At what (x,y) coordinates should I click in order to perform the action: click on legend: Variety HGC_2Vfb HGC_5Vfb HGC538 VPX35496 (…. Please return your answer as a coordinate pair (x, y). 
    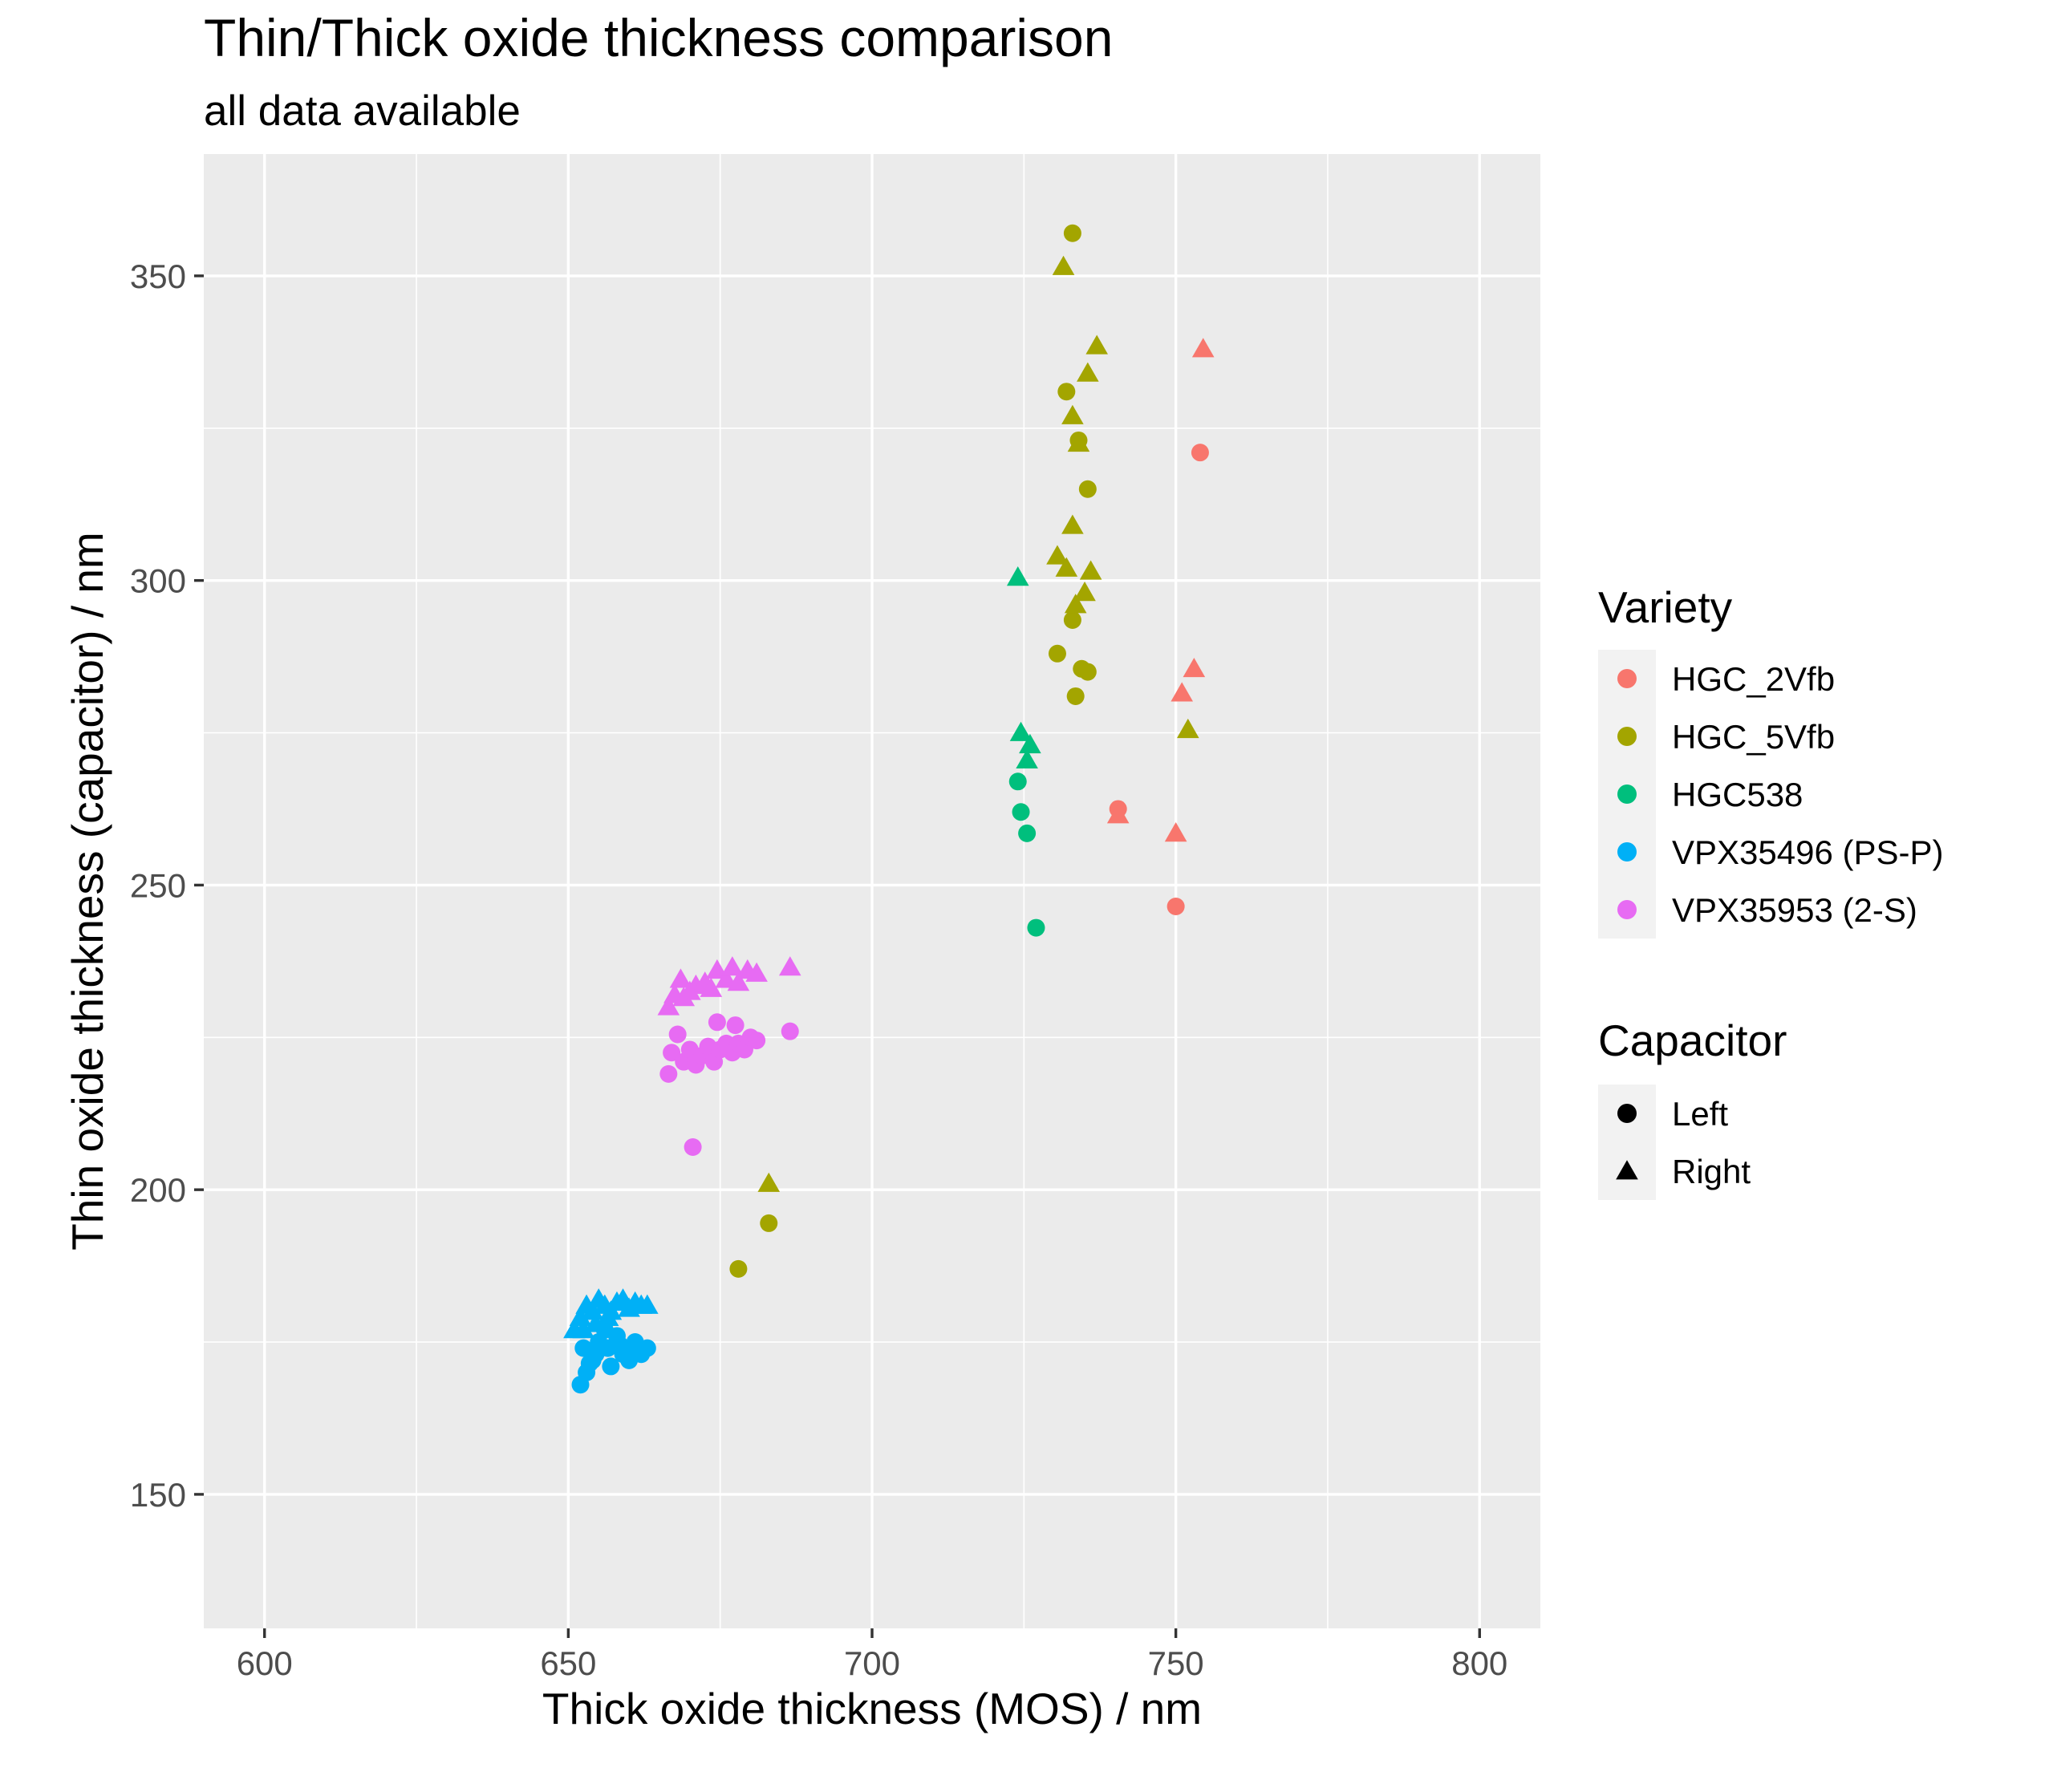
    Looking at the image, I should click on (1771, 891).